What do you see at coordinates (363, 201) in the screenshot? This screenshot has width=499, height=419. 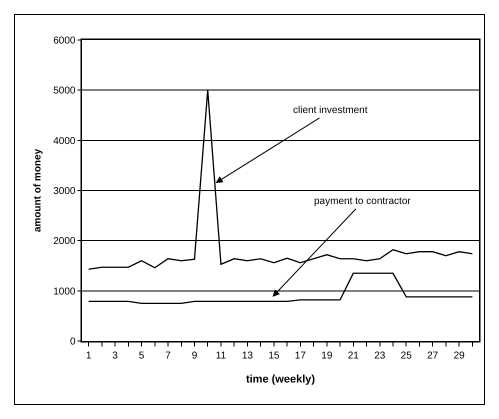 I see `annotation: payment to contractor` at bounding box center [363, 201].